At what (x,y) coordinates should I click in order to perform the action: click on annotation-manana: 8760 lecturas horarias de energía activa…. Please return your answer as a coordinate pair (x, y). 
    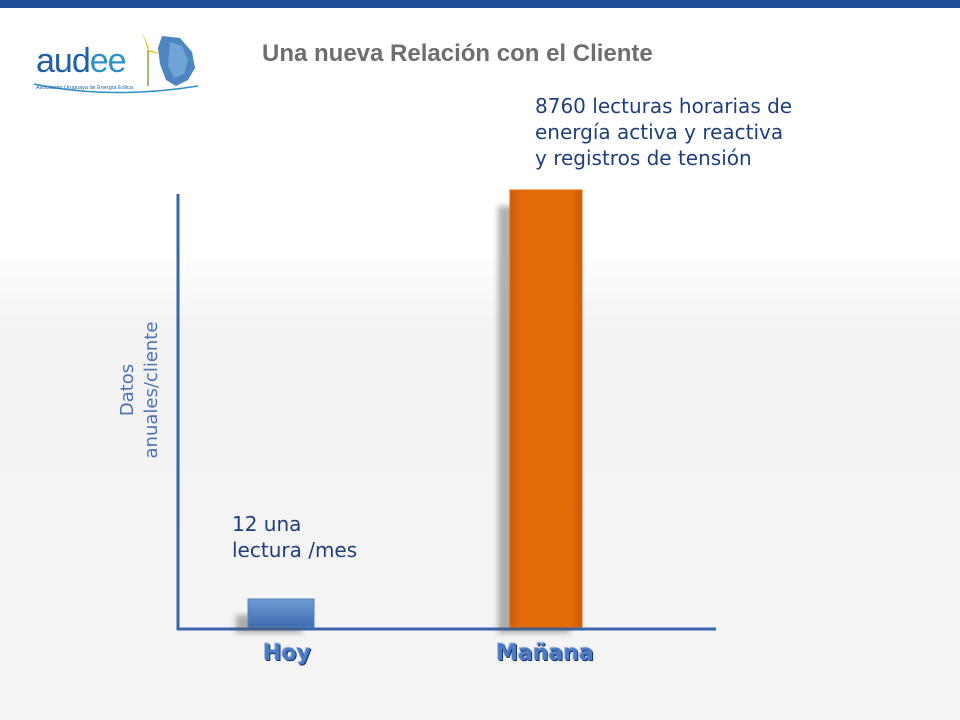
    Looking at the image, I should click on (695, 132).